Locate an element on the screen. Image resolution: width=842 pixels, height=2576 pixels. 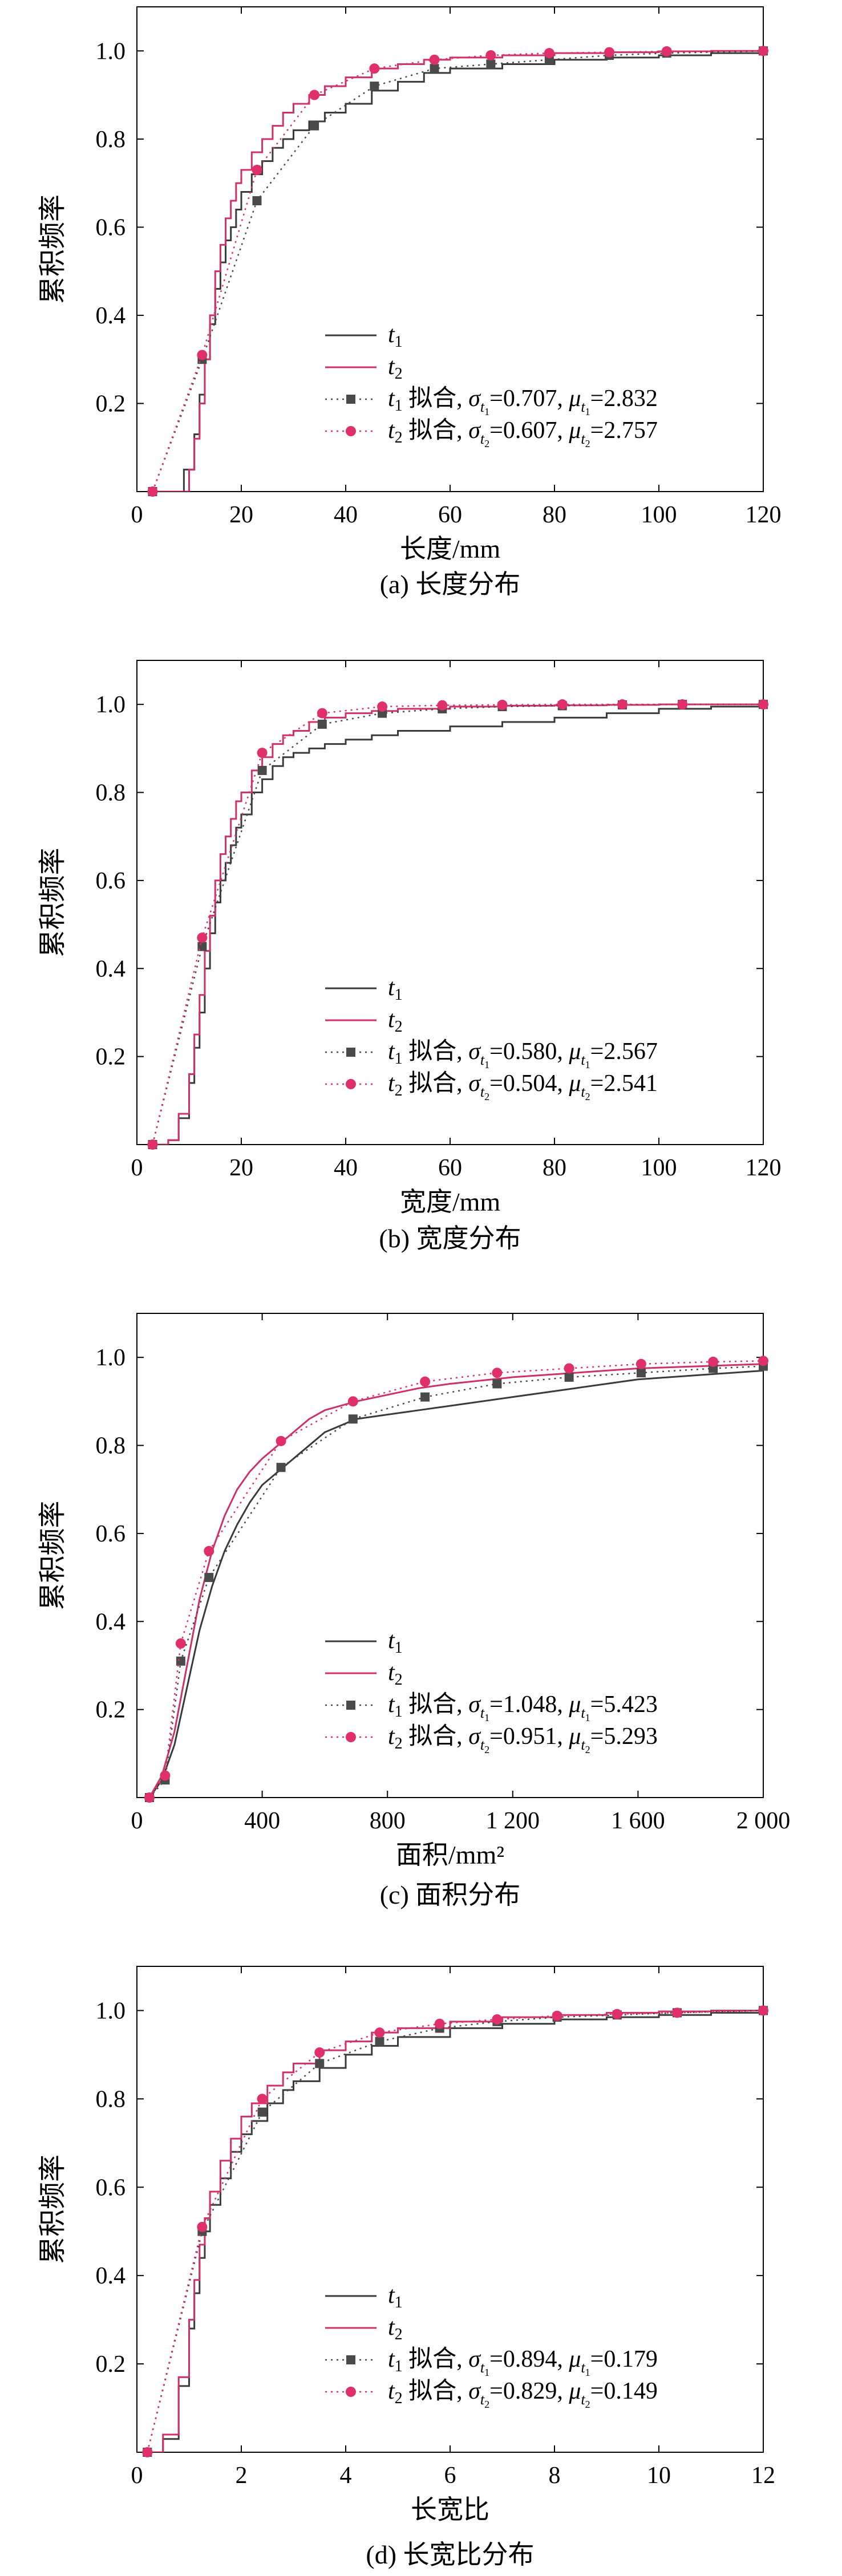
legend-item-4: t2 拟合, σt2=0.829, μt2=0.149 is located at coordinates (492, 2394).